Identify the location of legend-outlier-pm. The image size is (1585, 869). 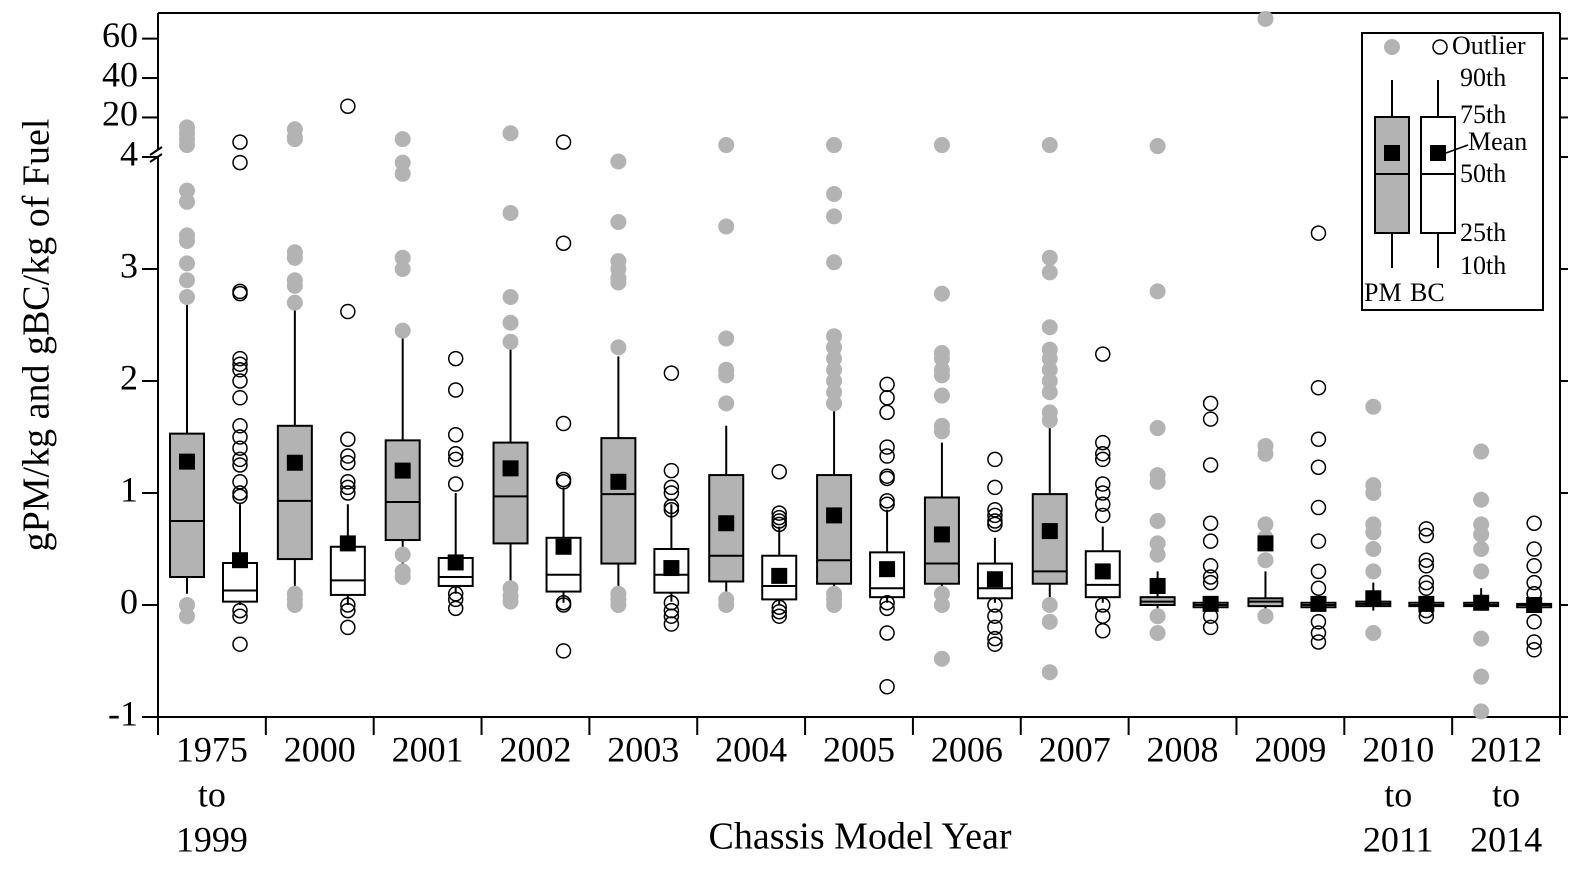
(1392, 47).